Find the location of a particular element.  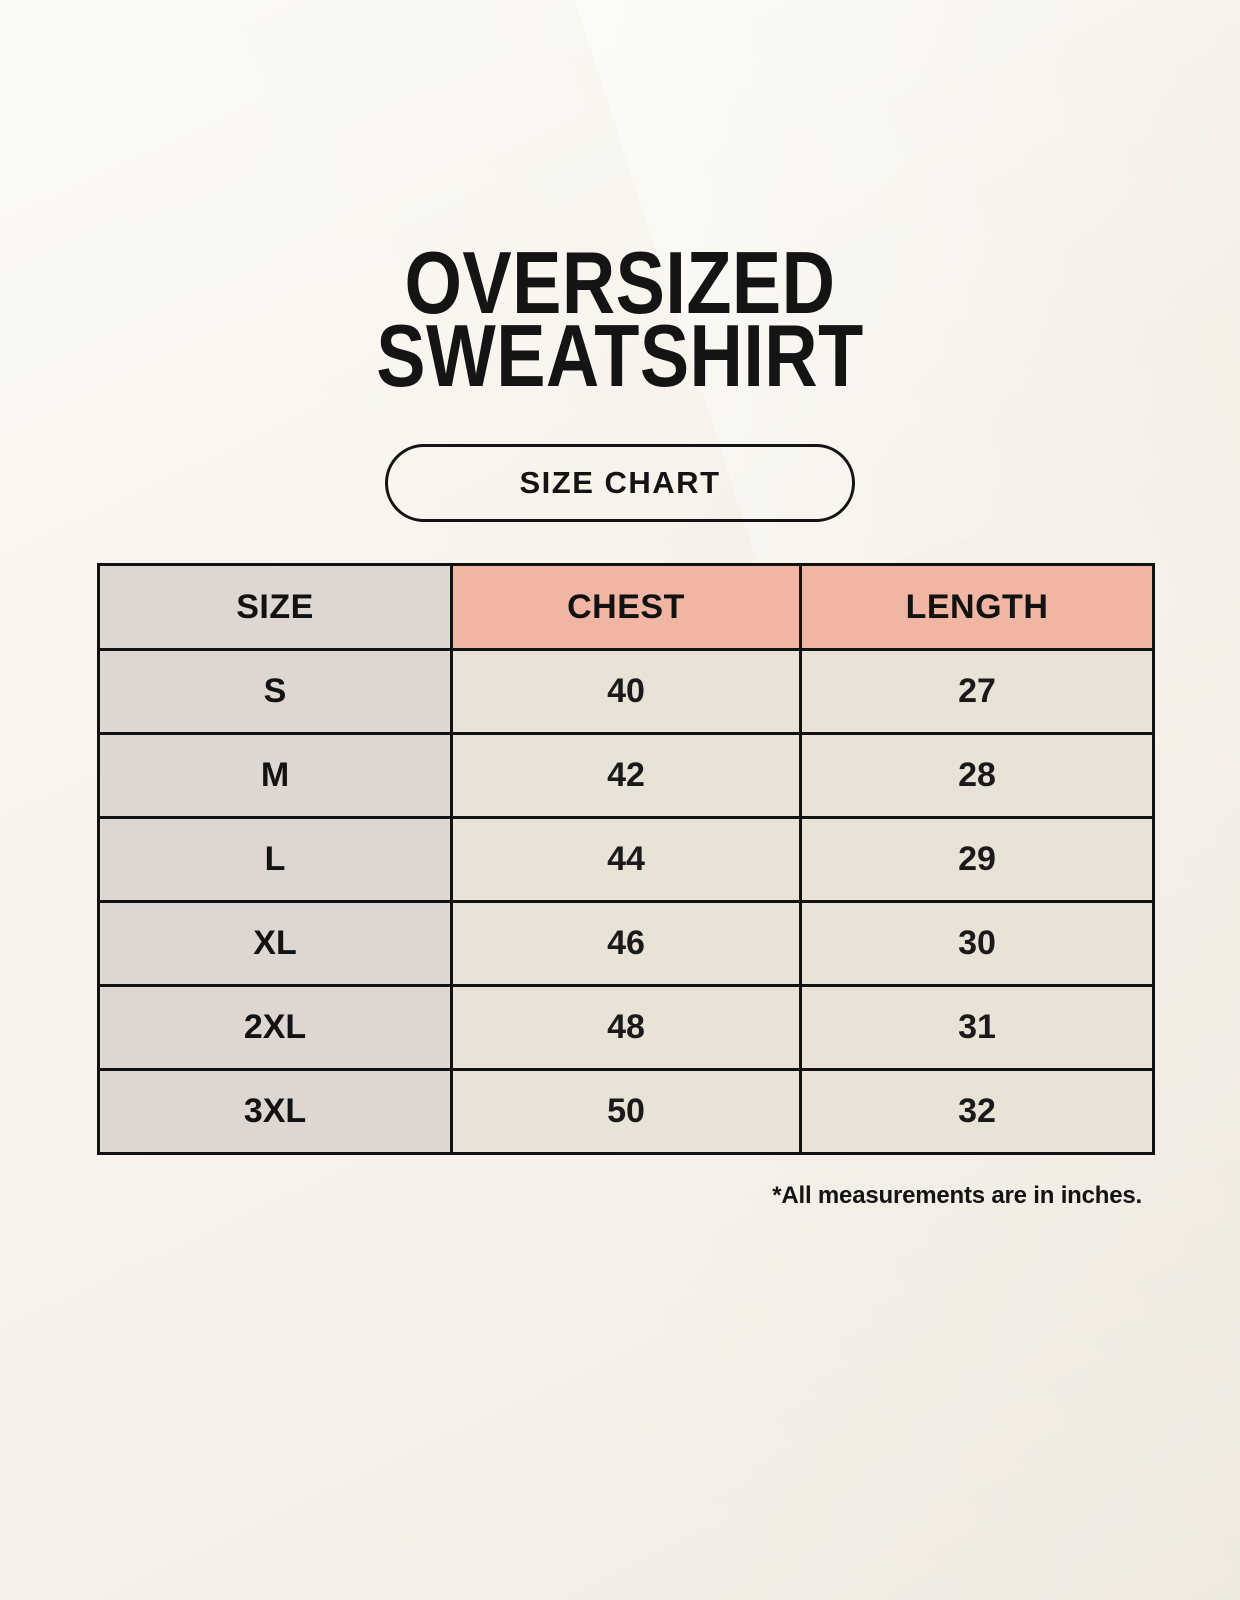

title-line-1: OVERSIZED is located at coordinates (620, 282).